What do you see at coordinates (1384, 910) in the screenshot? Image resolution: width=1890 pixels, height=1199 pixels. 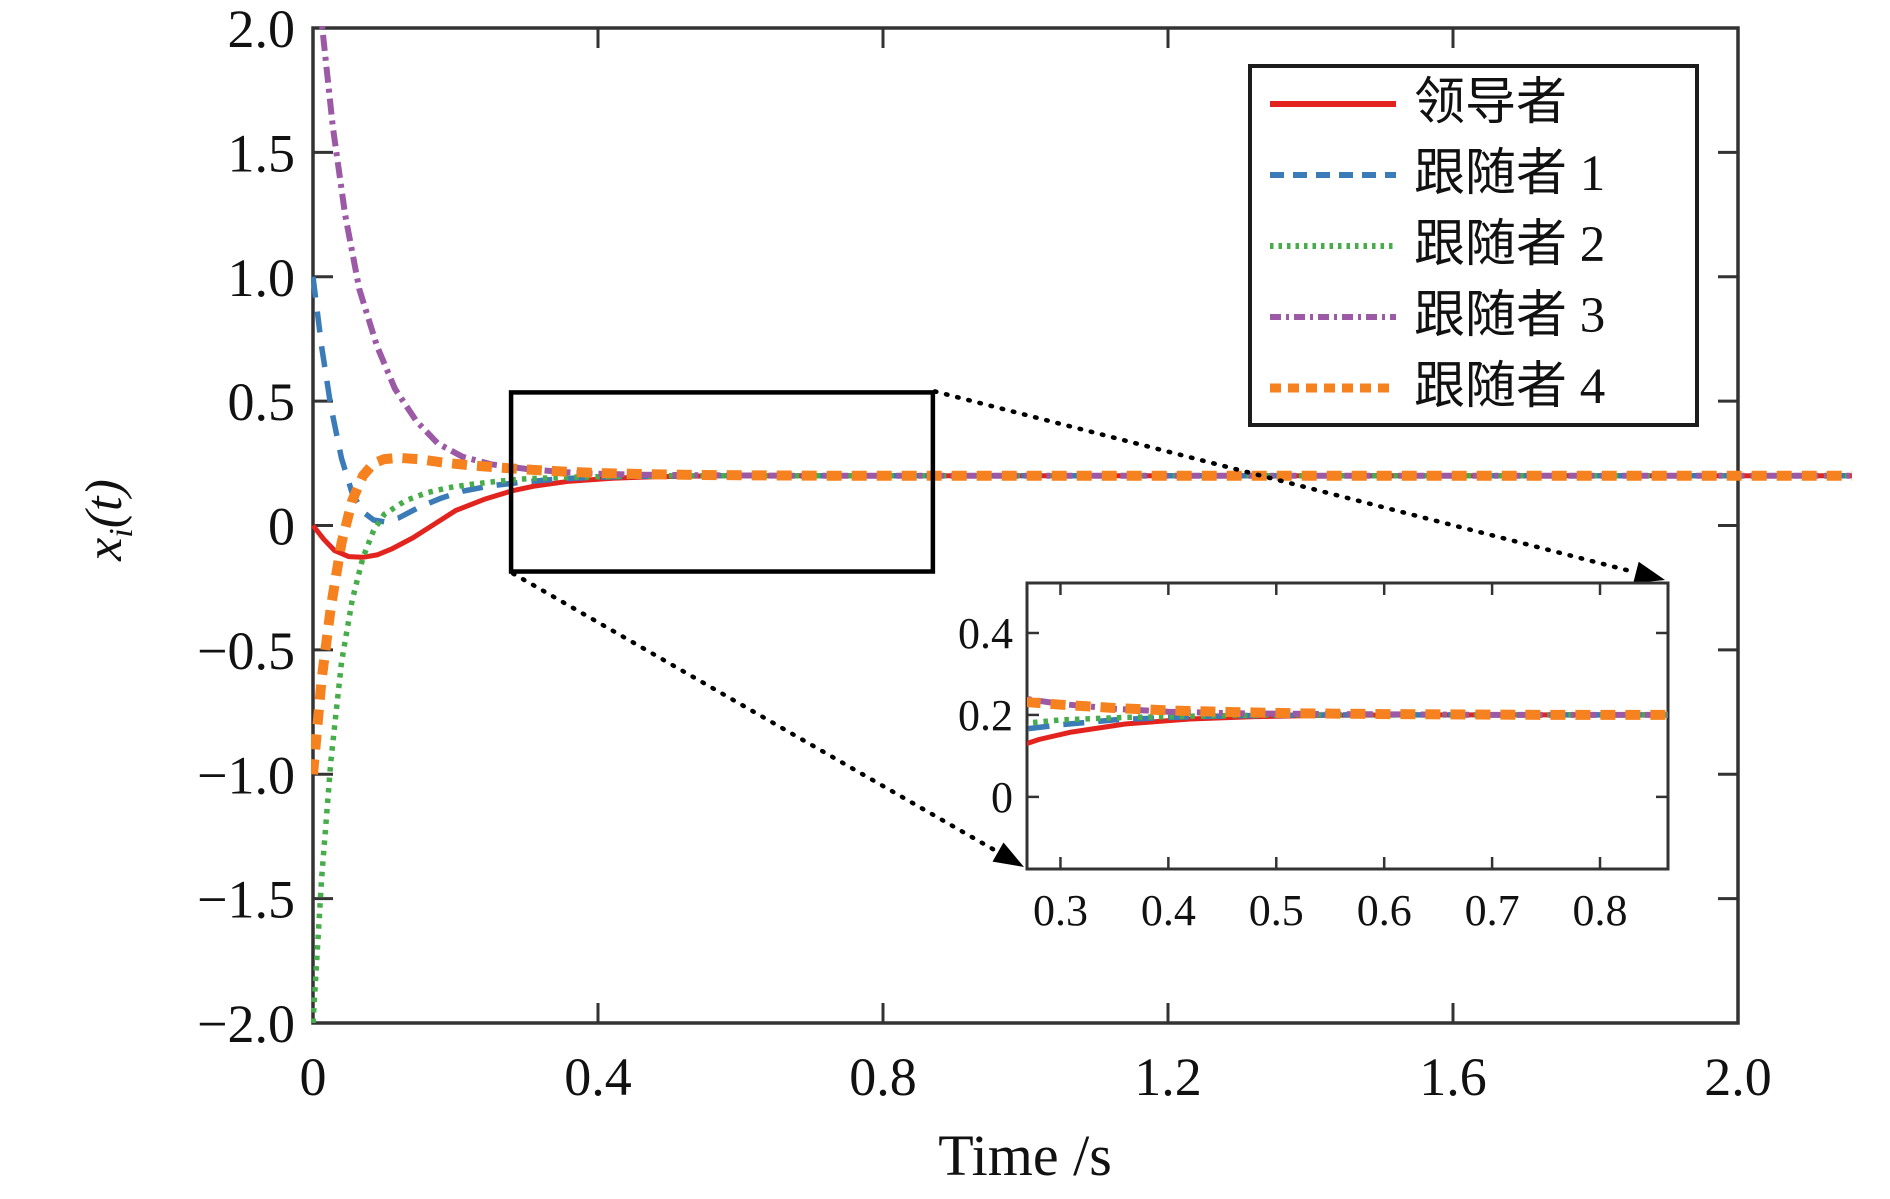 I see `inset-x-tick-label: 0.6` at bounding box center [1384, 910].